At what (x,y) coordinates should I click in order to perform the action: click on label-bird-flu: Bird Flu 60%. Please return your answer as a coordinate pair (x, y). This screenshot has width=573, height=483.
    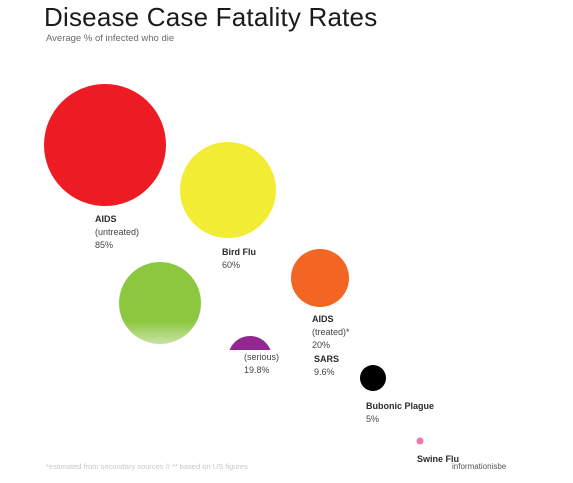
    Looking at the image, I should click on (239, 259).